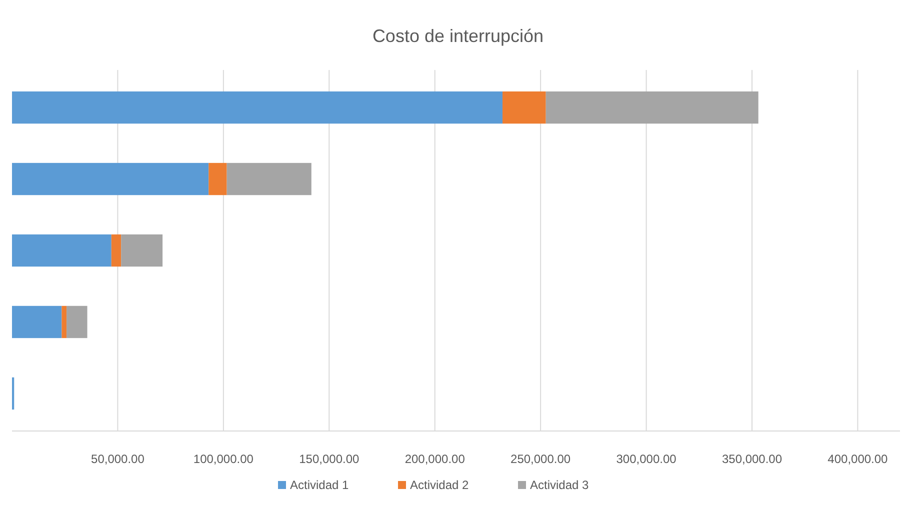 The image size is (916, 521). I want to click on chart-title: Costo de interrupción, so click(458, 36).